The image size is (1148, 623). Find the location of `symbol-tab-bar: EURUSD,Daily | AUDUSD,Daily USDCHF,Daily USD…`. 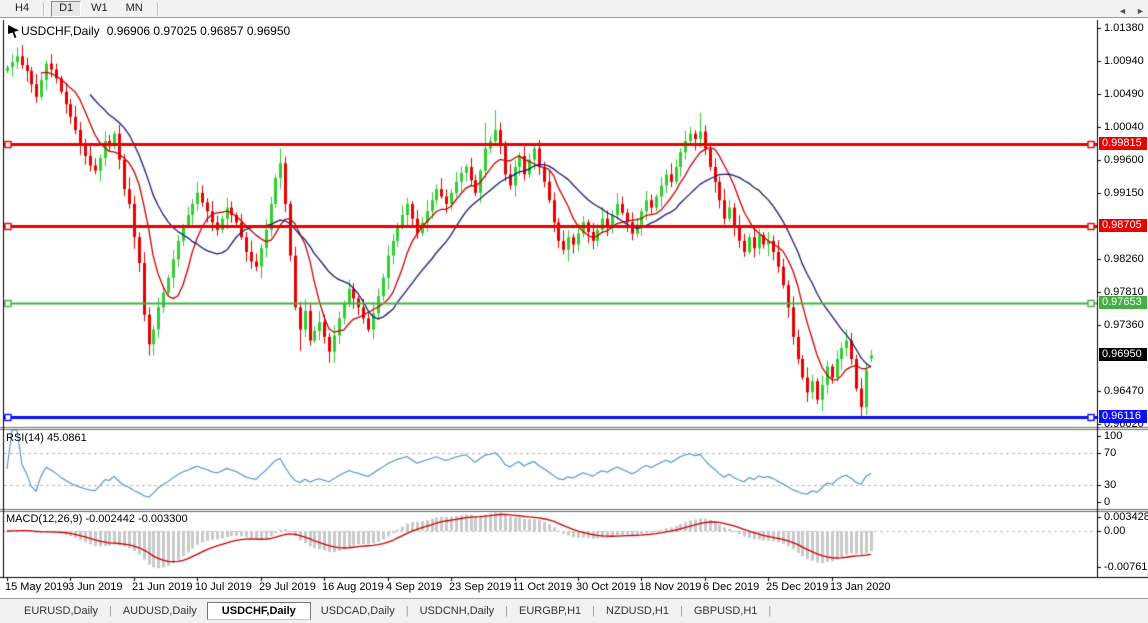

symbol-tab-bar: EURUSD,Daily | AUDUSD,Daily USDCHF,Daily USD… is located at coordinates (574, 610).